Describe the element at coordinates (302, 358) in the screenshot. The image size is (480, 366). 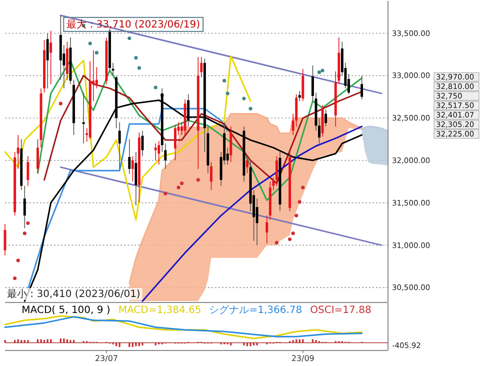
I see `x-tick-label: 23/09` at that location.